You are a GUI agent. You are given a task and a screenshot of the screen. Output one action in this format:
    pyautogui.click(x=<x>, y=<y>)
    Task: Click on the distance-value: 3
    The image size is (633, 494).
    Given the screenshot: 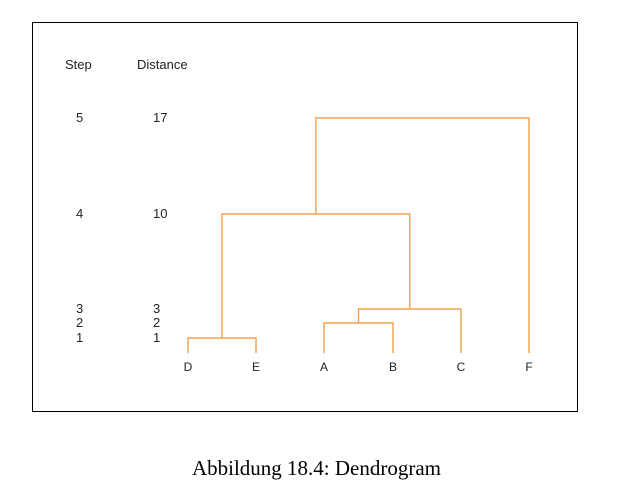 What is the action you would take?
    pyautogui.click(x=156, y=308)
    